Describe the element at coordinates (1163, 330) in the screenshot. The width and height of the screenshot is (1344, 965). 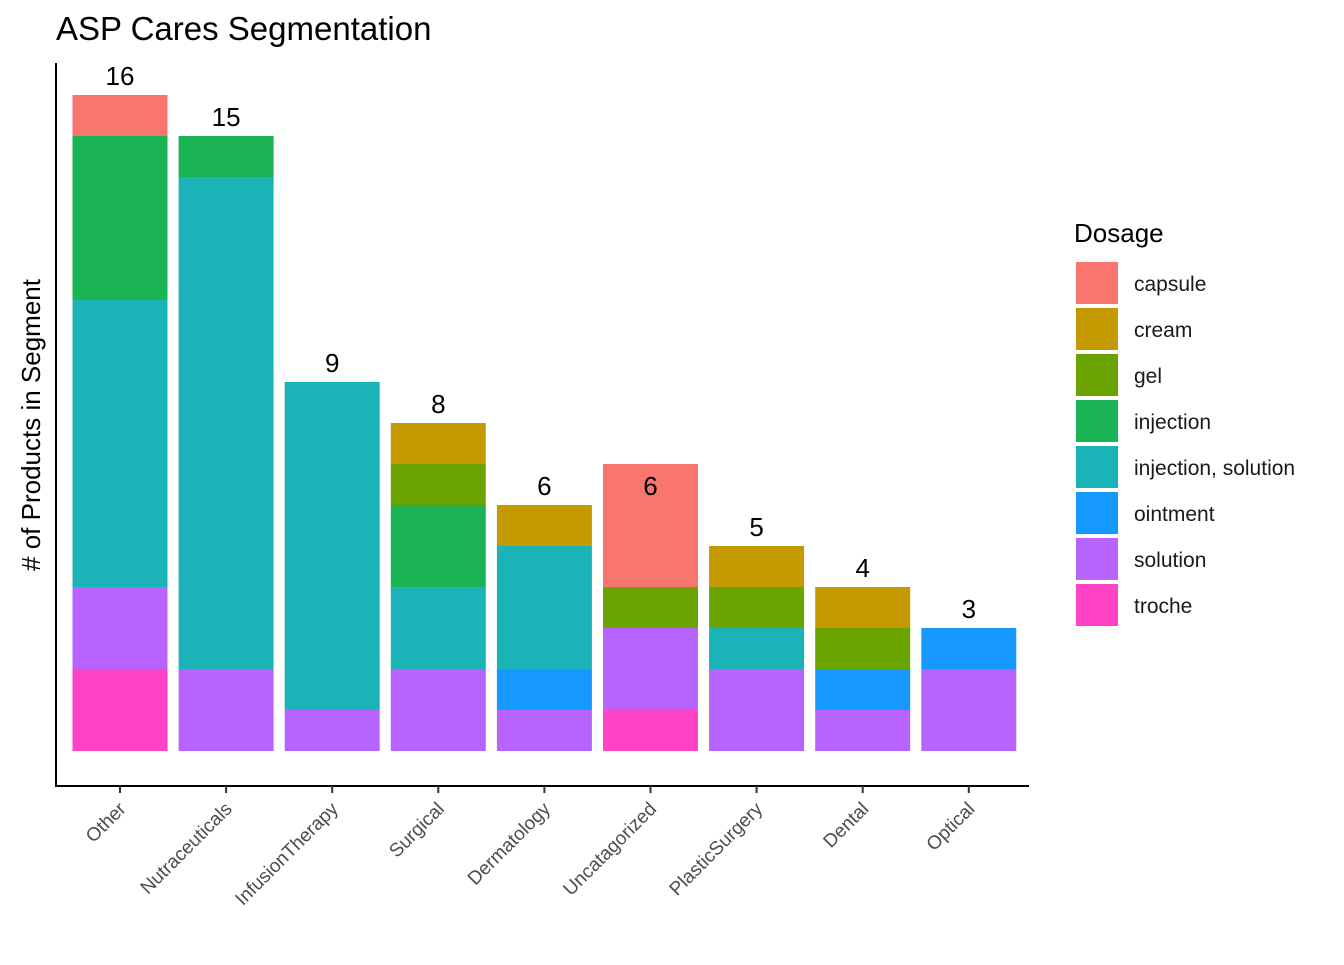
I see `legend-label-cream: cream` at that location.